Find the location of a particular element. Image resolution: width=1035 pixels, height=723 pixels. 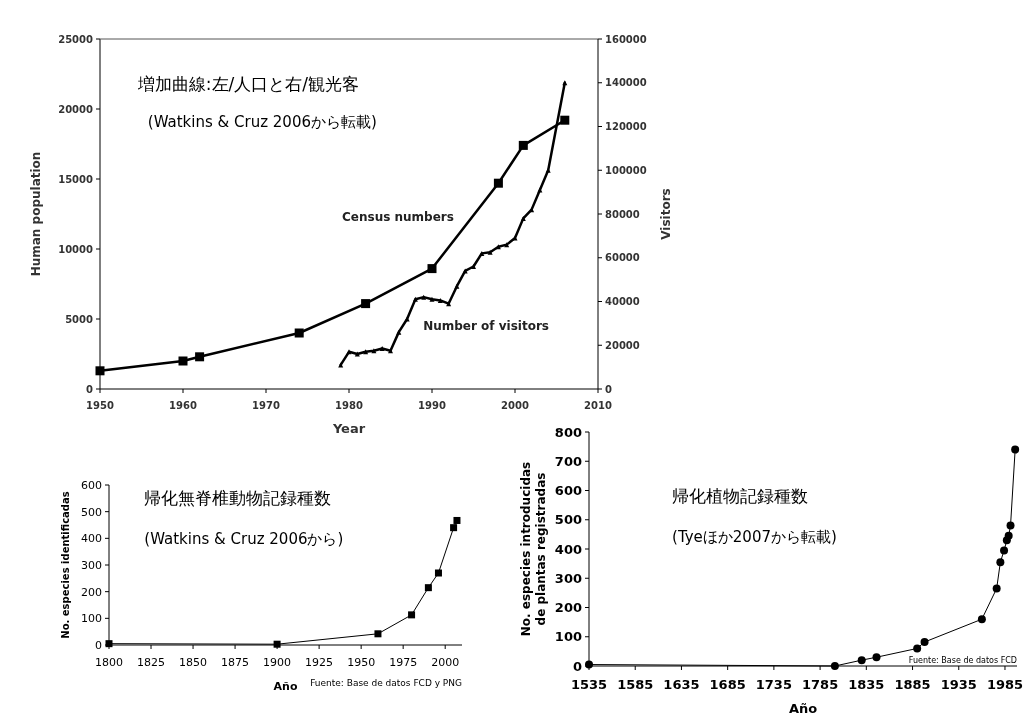

y-axis-title: No. especies introducidas de plantas registradas is located at coordinates (533, 549).